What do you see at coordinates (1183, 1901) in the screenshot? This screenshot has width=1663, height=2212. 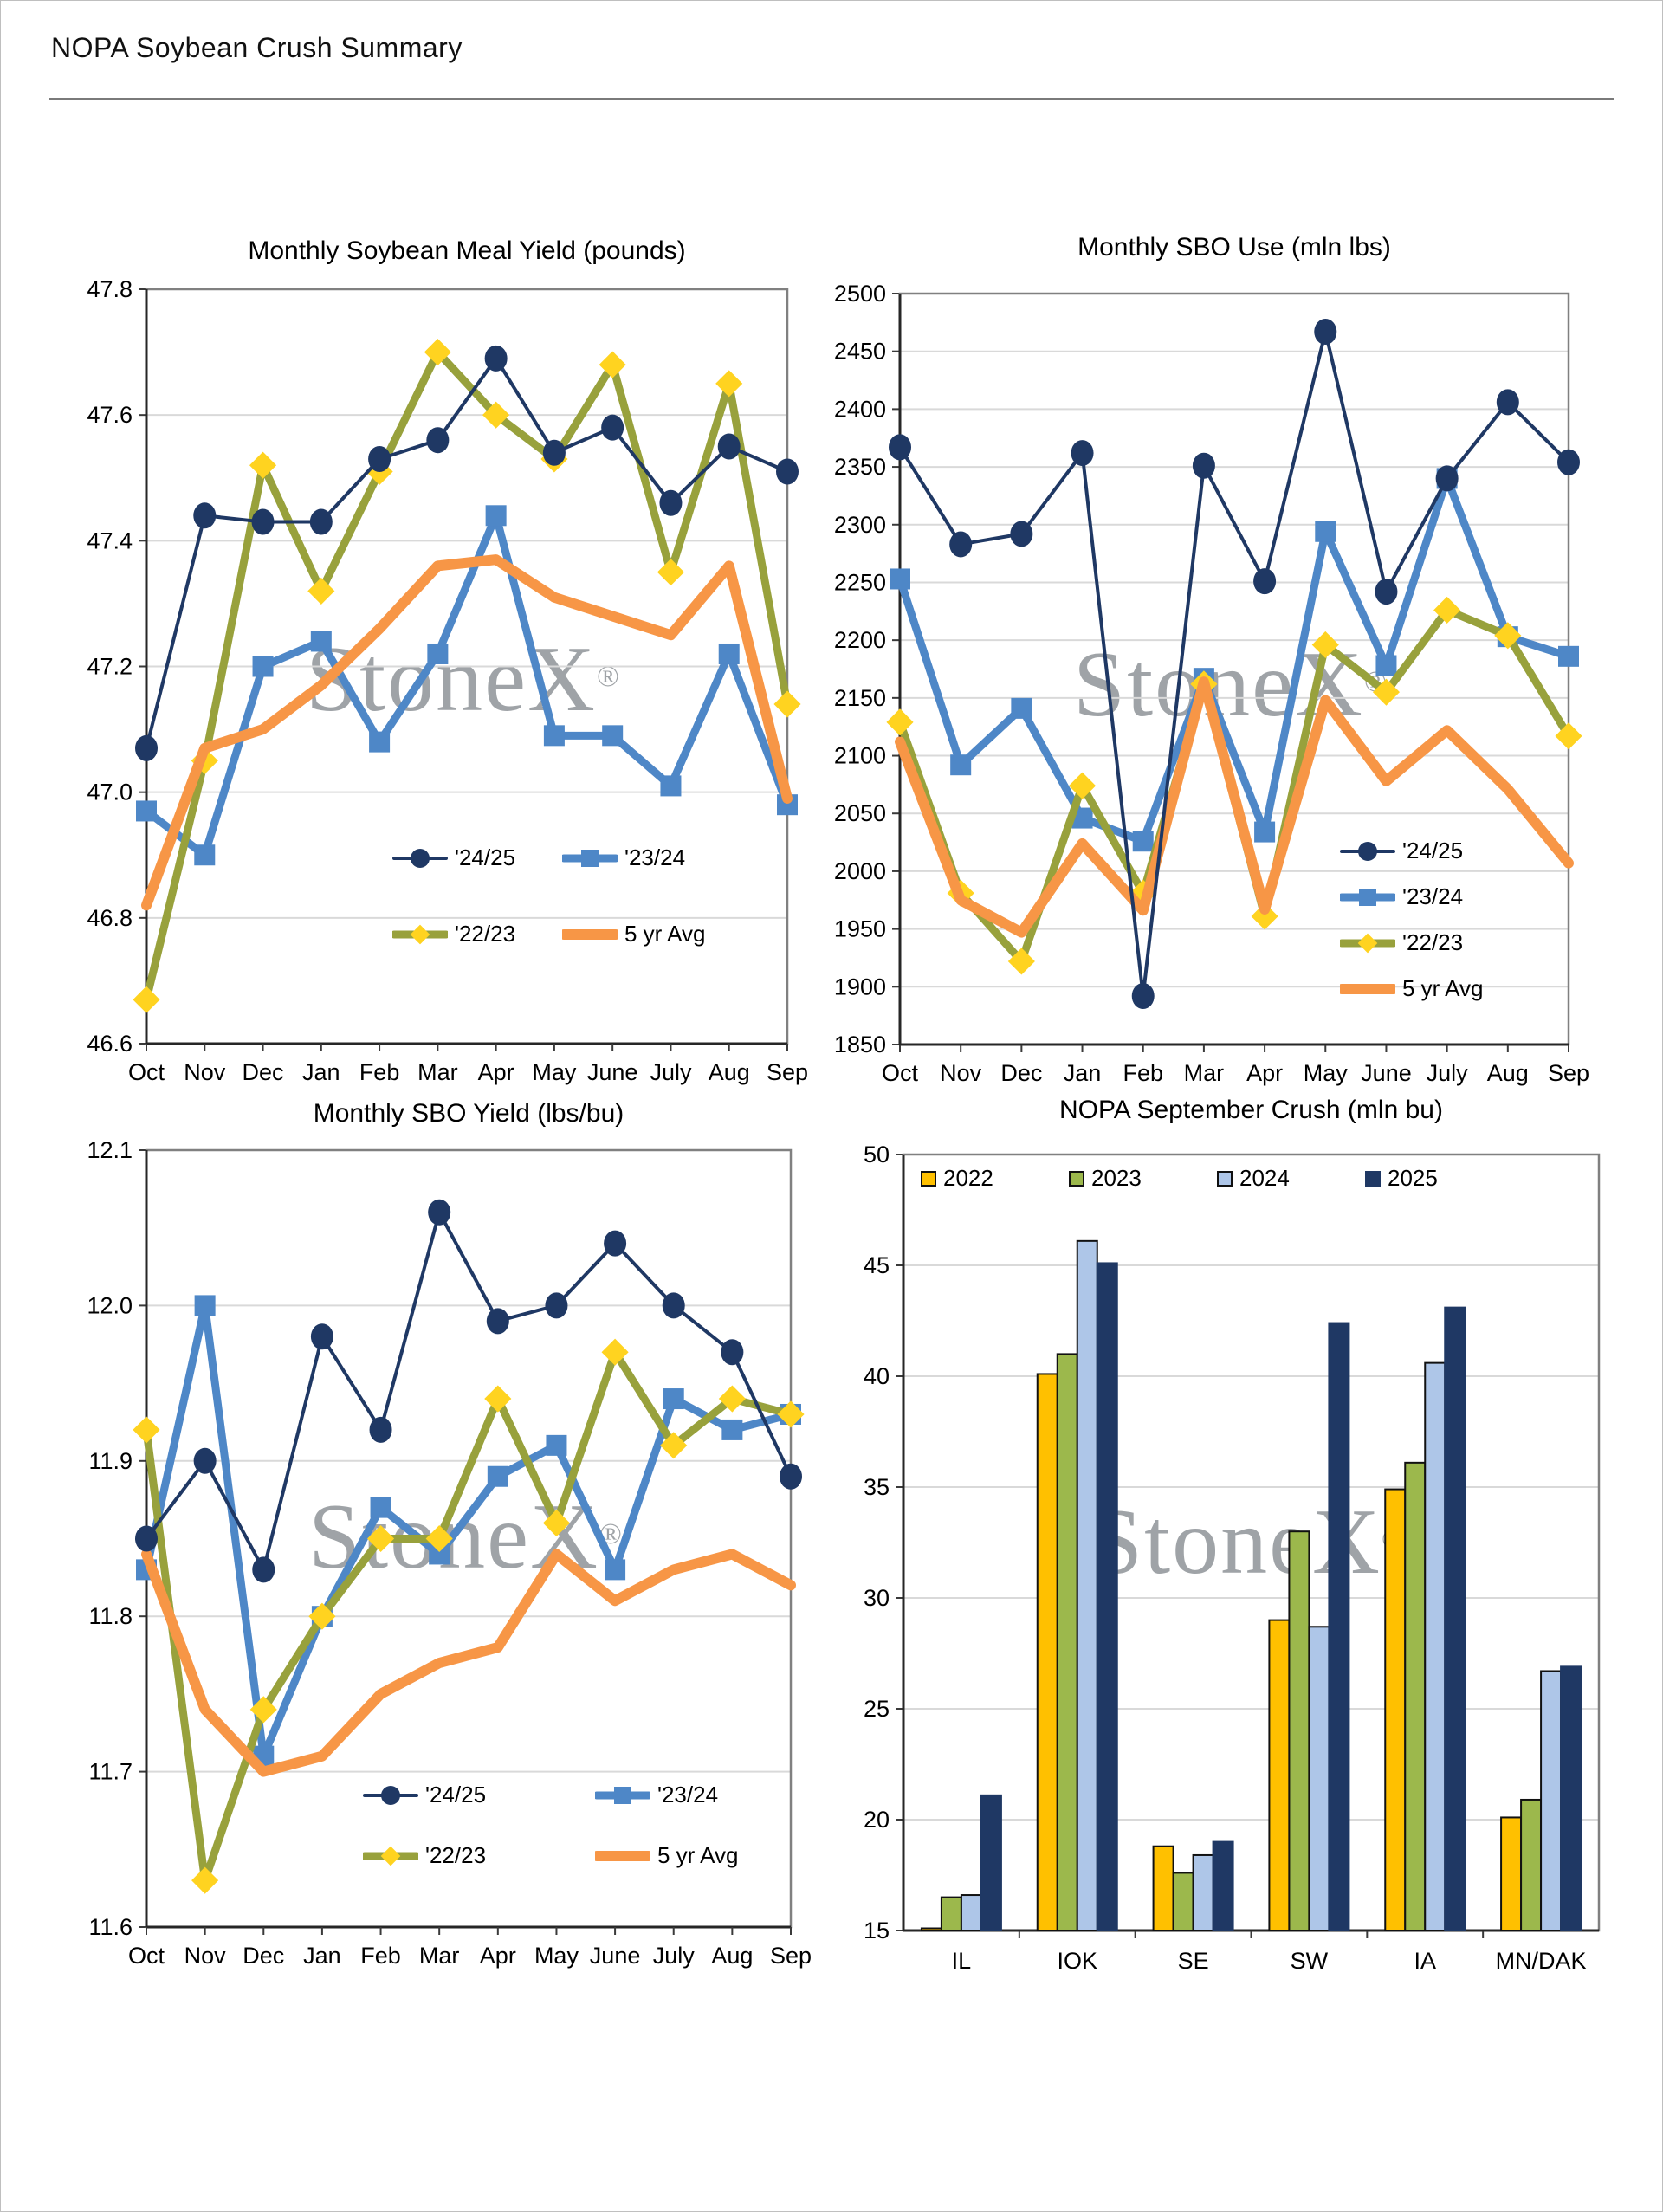 I see `bar-SE-2023` at bounding box center [1183, 1901].